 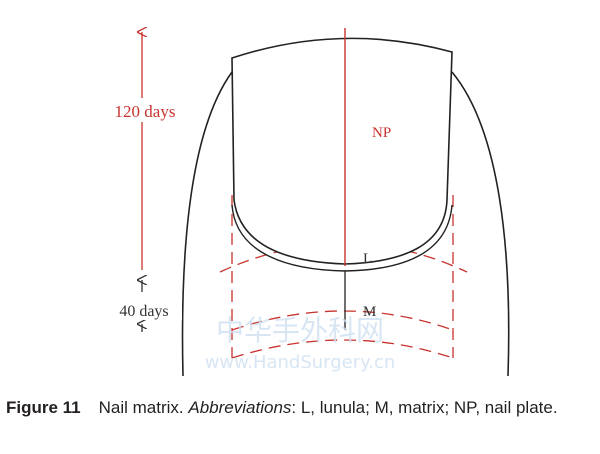 I want to click on caption-abbreviations: : L, lunula; M, matrix; NP, nail plate., so click(x=424, y=407).